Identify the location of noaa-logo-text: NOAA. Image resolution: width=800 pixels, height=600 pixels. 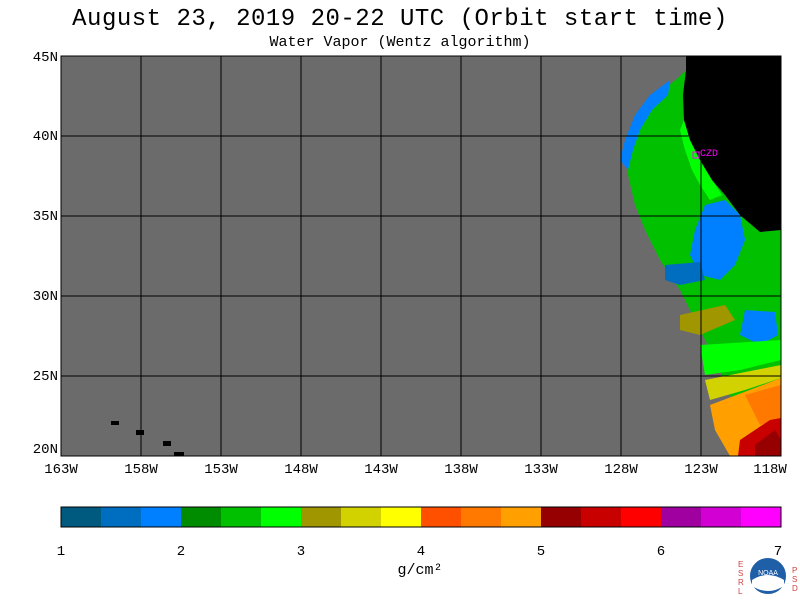
(768, 573).